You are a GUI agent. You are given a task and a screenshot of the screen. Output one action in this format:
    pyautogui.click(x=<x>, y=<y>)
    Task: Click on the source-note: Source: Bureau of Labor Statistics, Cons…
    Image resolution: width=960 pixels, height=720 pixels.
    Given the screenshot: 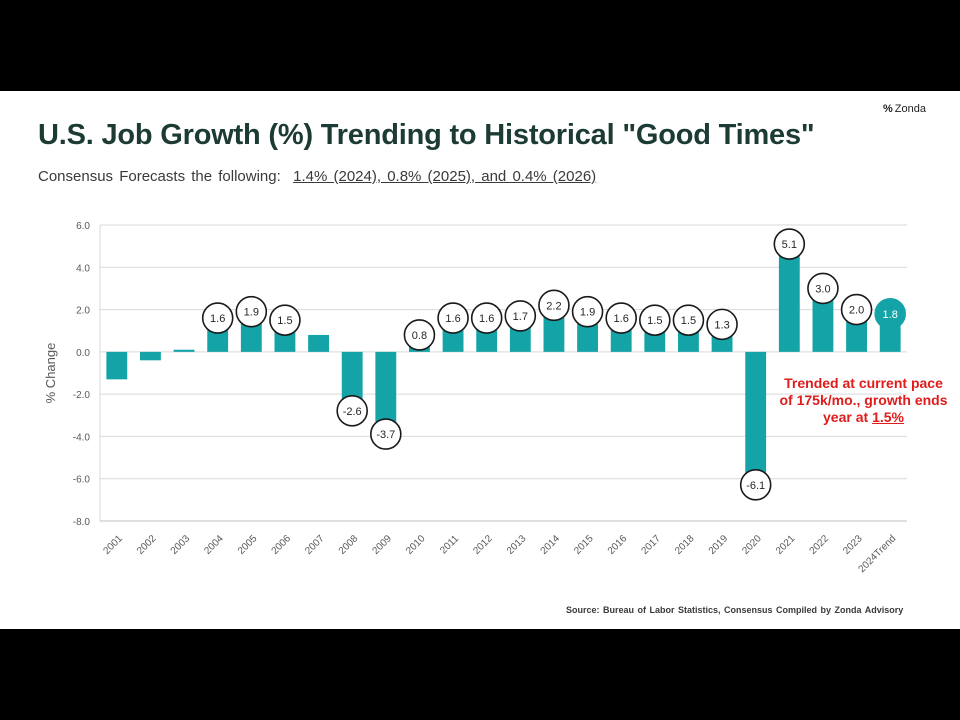 What is the action you would take?
    pyautogui.click(x=735, y=610)
    